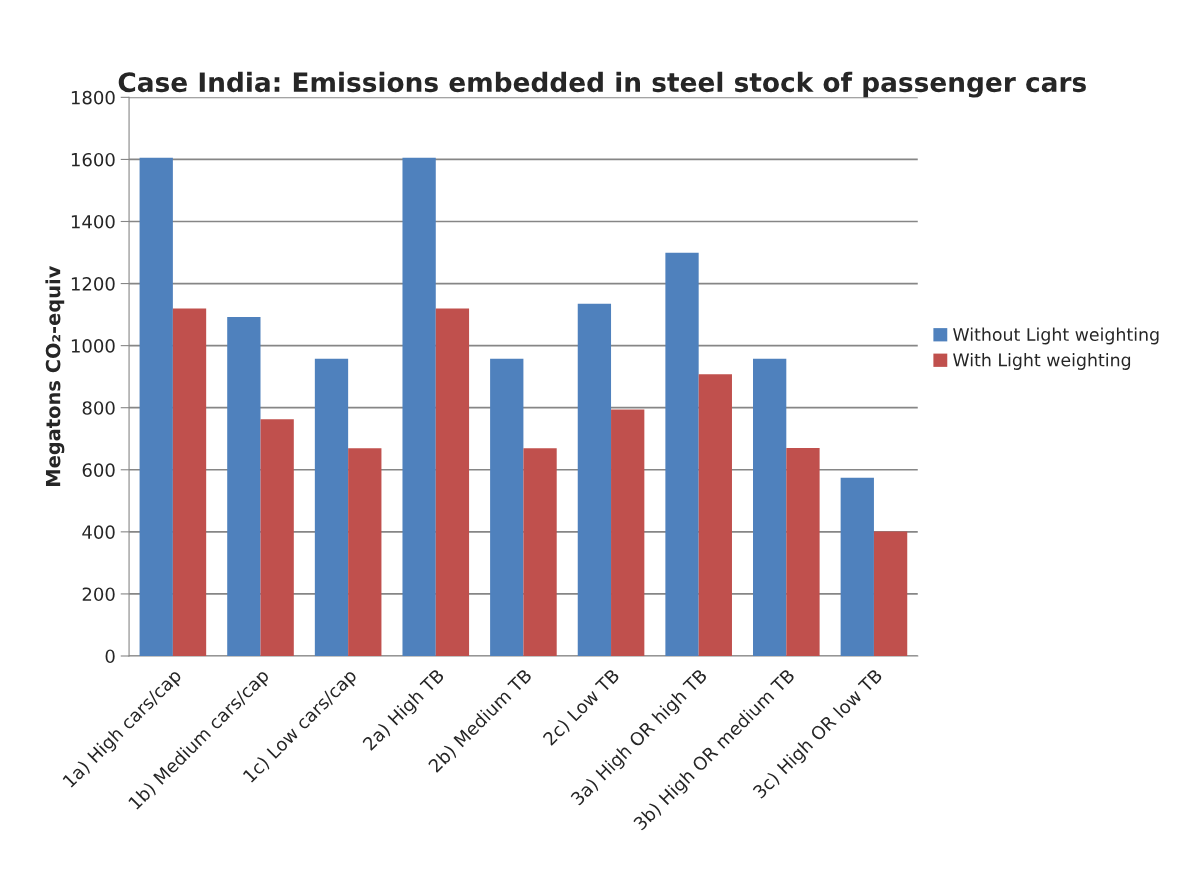  Describe the element at coordinates (98, 532) in the screenshot. I see `y-tick-label: 400` at that location.